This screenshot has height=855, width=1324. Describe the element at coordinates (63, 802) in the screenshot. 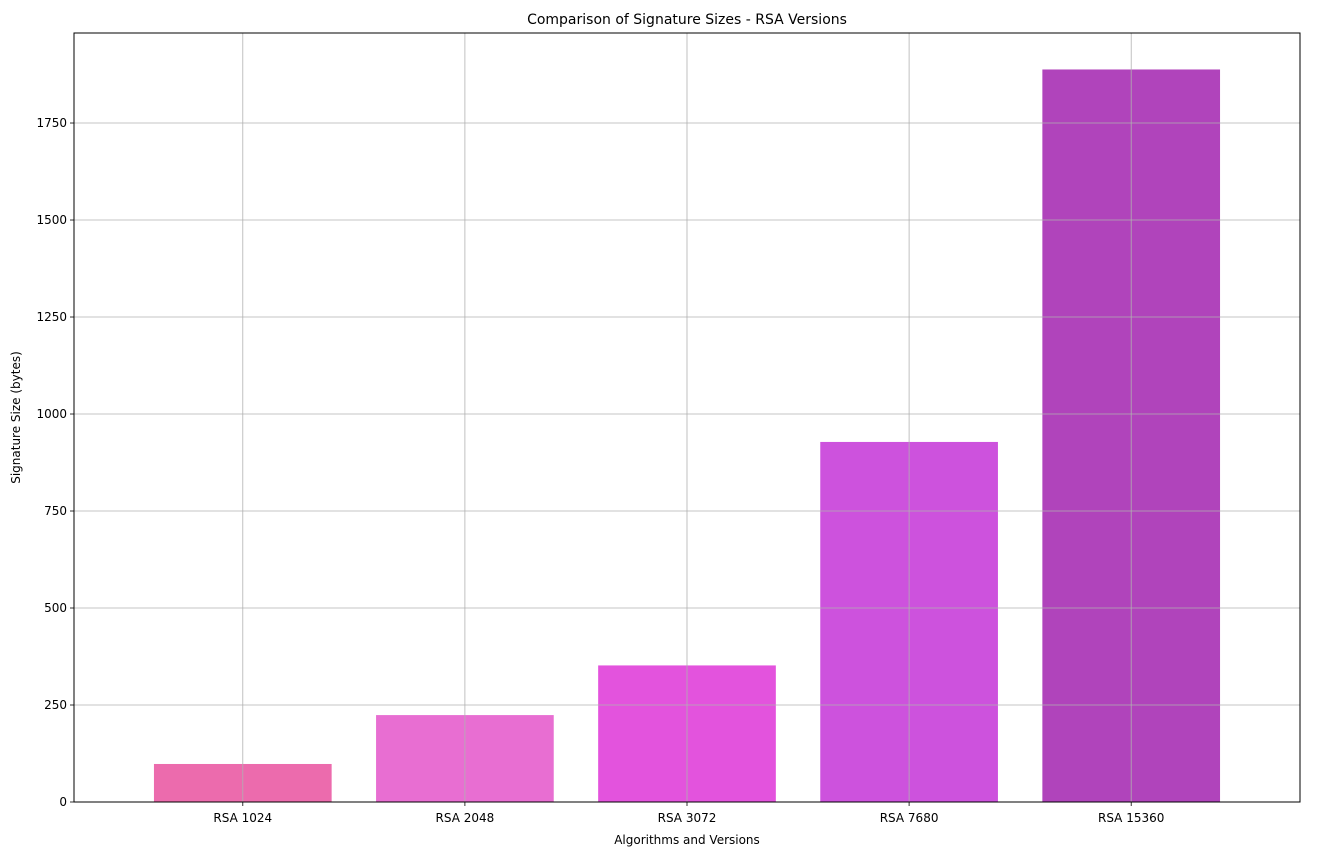

I see `y-tick-label: 0` at that location.